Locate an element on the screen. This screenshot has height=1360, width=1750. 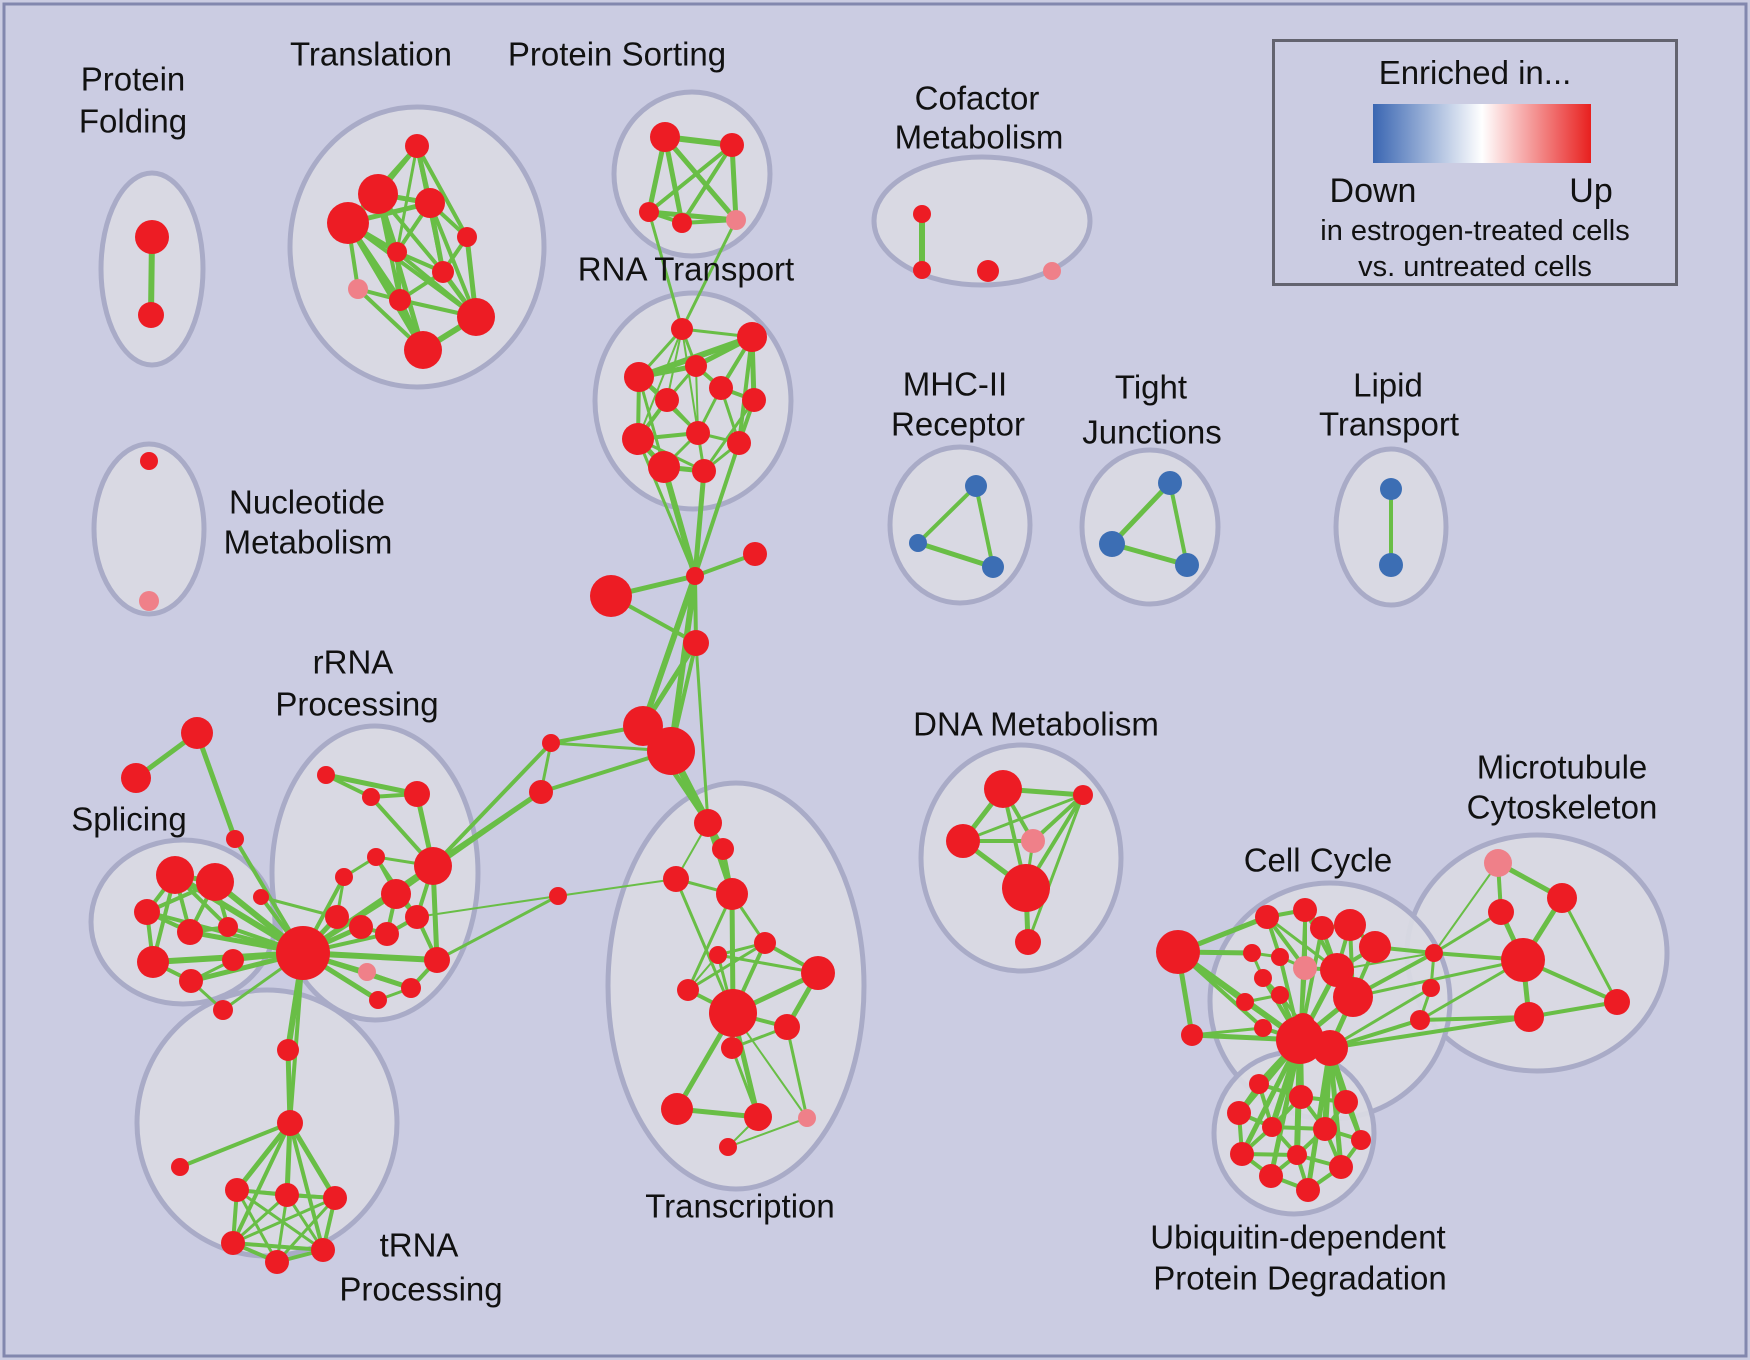
edge-tn3-tn7 is located at coordinates (280, 1220).